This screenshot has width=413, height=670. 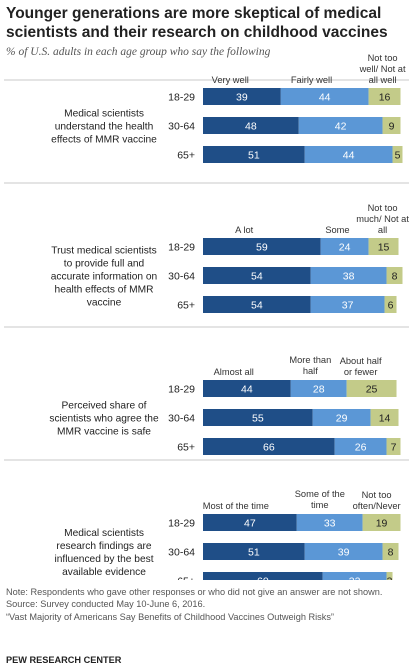 I want to click on series-header-line: or fewer, so click(x=361, y=372).